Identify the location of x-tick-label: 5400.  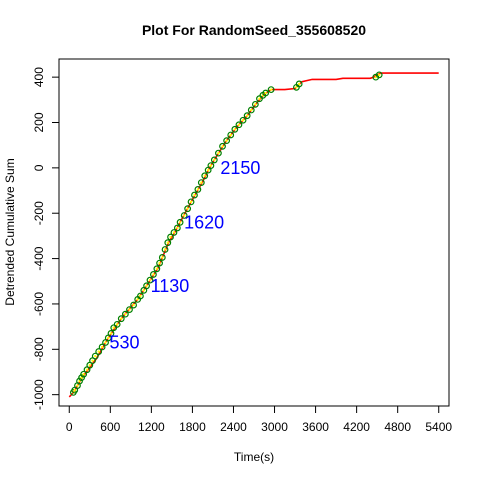
(438, 427).